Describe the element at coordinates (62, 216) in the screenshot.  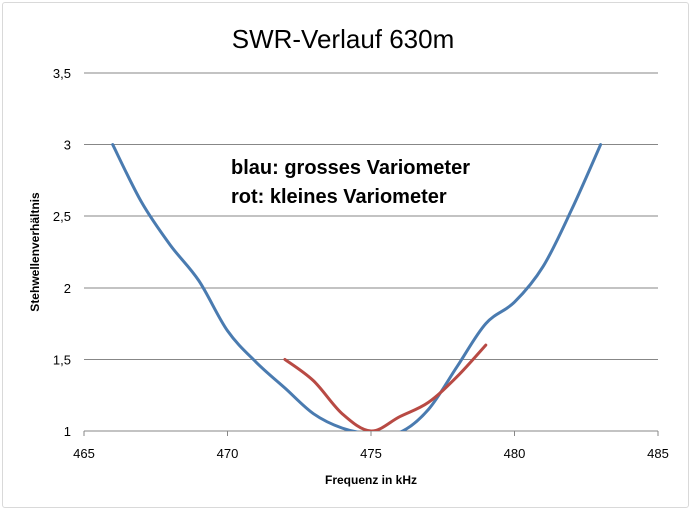
I see `y-tick-label-3: 2,5` at that location.